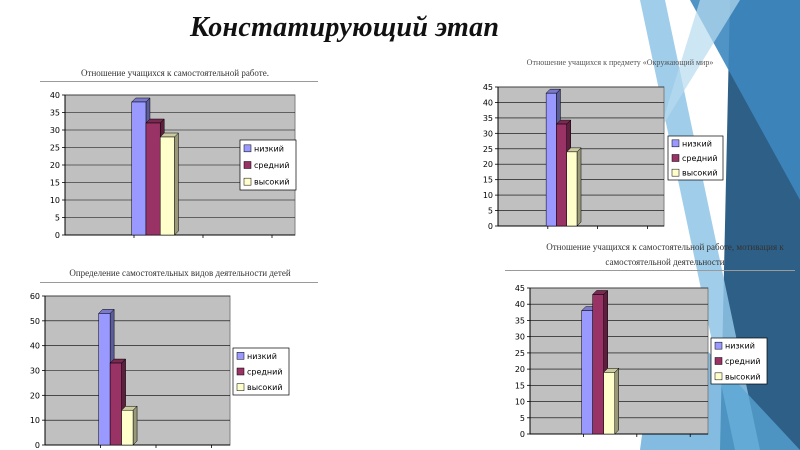 This screenshot has width=800, height=450. What do you see at coordinates (745, 100) in the screenshot?
I see `decor-triangle-mid` at bounding box center [745, 100].